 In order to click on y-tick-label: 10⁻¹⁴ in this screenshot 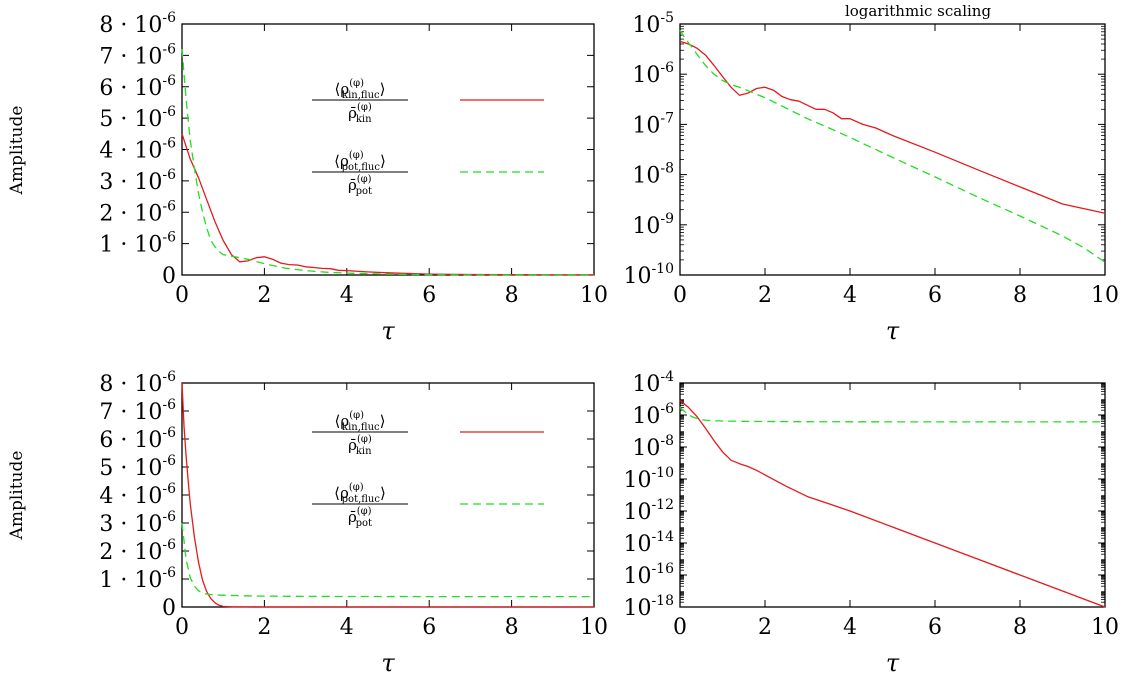, I will do `click(648, 543)`.